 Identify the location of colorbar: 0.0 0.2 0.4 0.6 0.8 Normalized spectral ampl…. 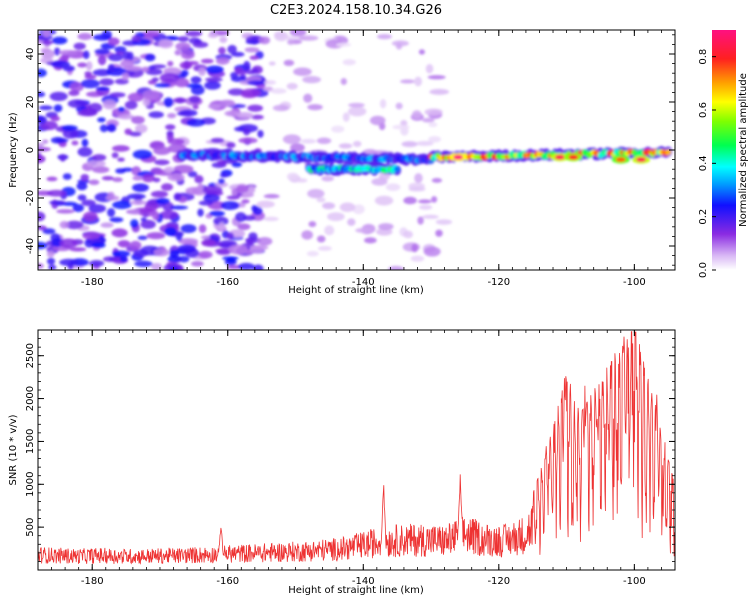
(723, 154).